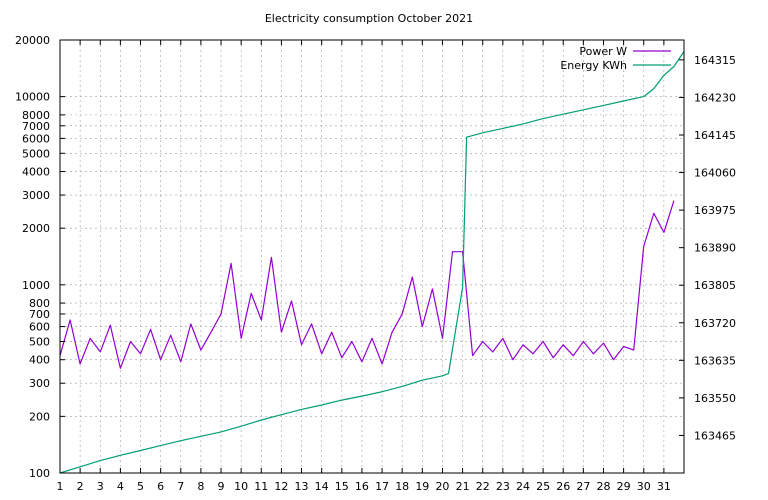 This screenshot has height=500, width=768. I want to click on x-tick-label: 31, so click(664, 486).